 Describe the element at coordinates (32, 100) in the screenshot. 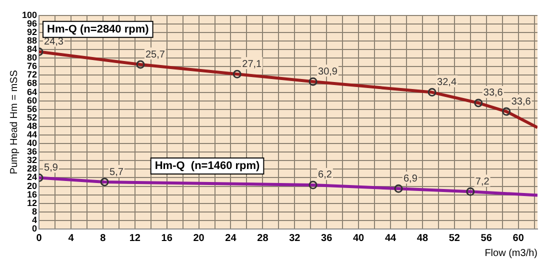

I see `y-tick-label: 60` at that location.